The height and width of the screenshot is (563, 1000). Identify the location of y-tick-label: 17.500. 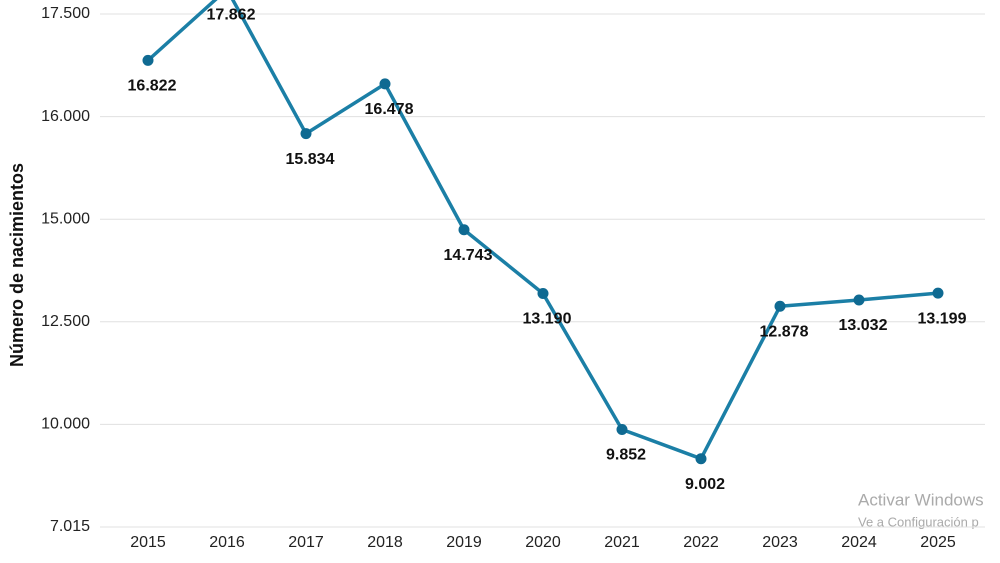
(65, 13).